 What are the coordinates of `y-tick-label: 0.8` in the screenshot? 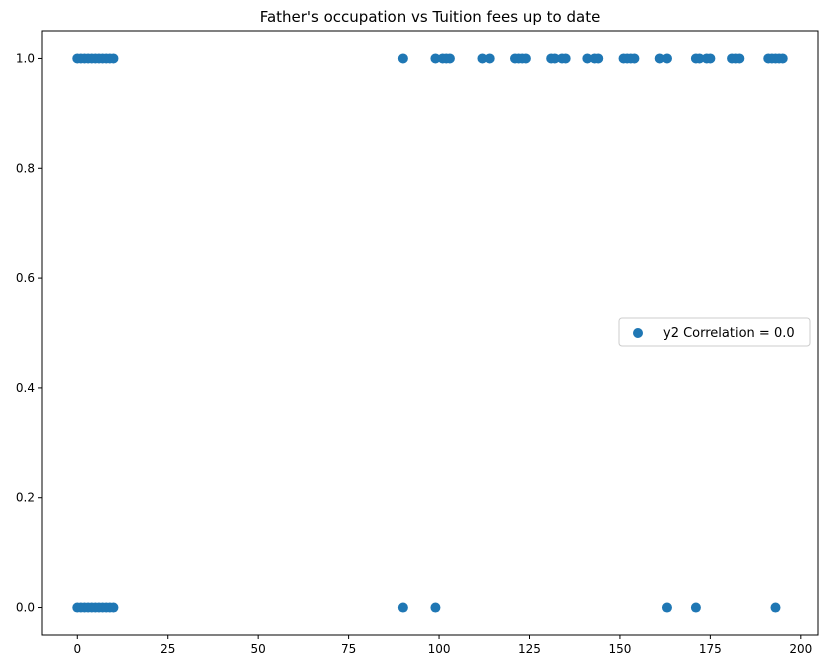 It's located at (25, 168).